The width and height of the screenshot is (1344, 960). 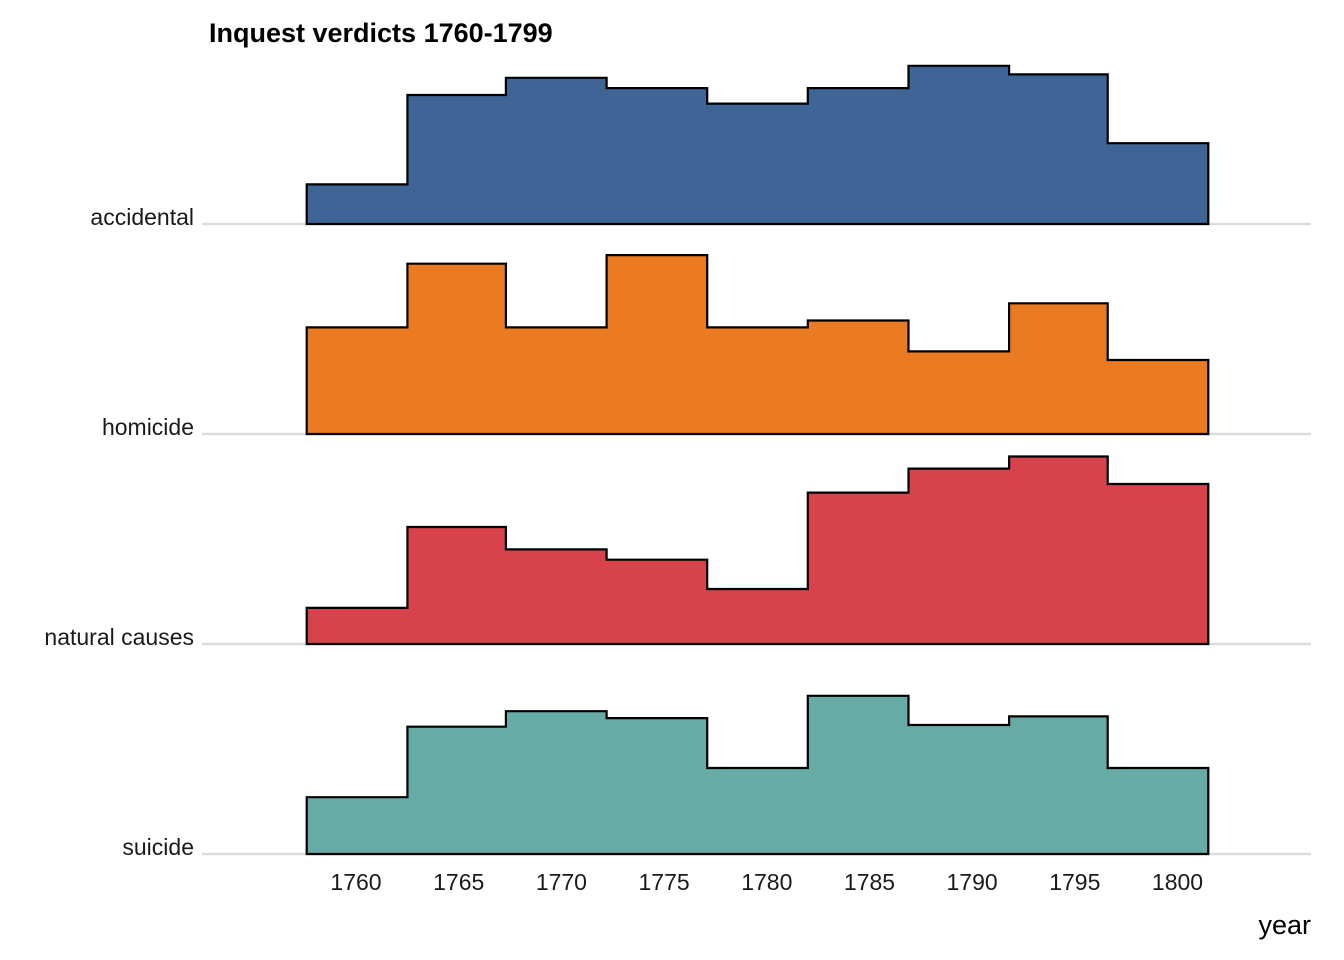 What do you see at coordinates (119, 637) in the screenshot?
I see `y-label-natural-causes: natural causes` at bounding box center [119, 637].